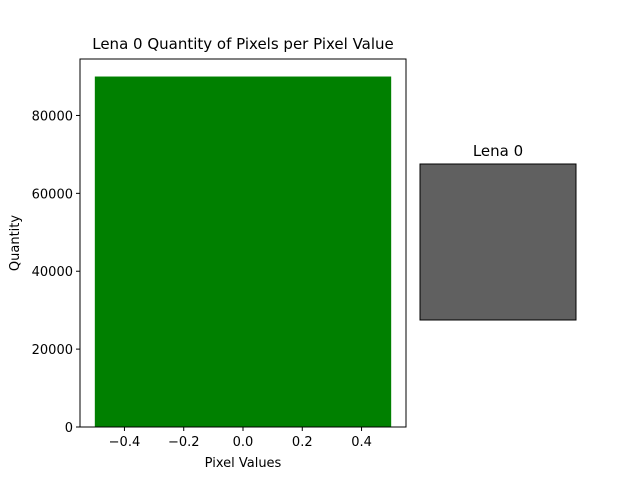  Describe the element at coordinates (69, 428) in the screenshot. I see `y-tick-label: 0` at that location.